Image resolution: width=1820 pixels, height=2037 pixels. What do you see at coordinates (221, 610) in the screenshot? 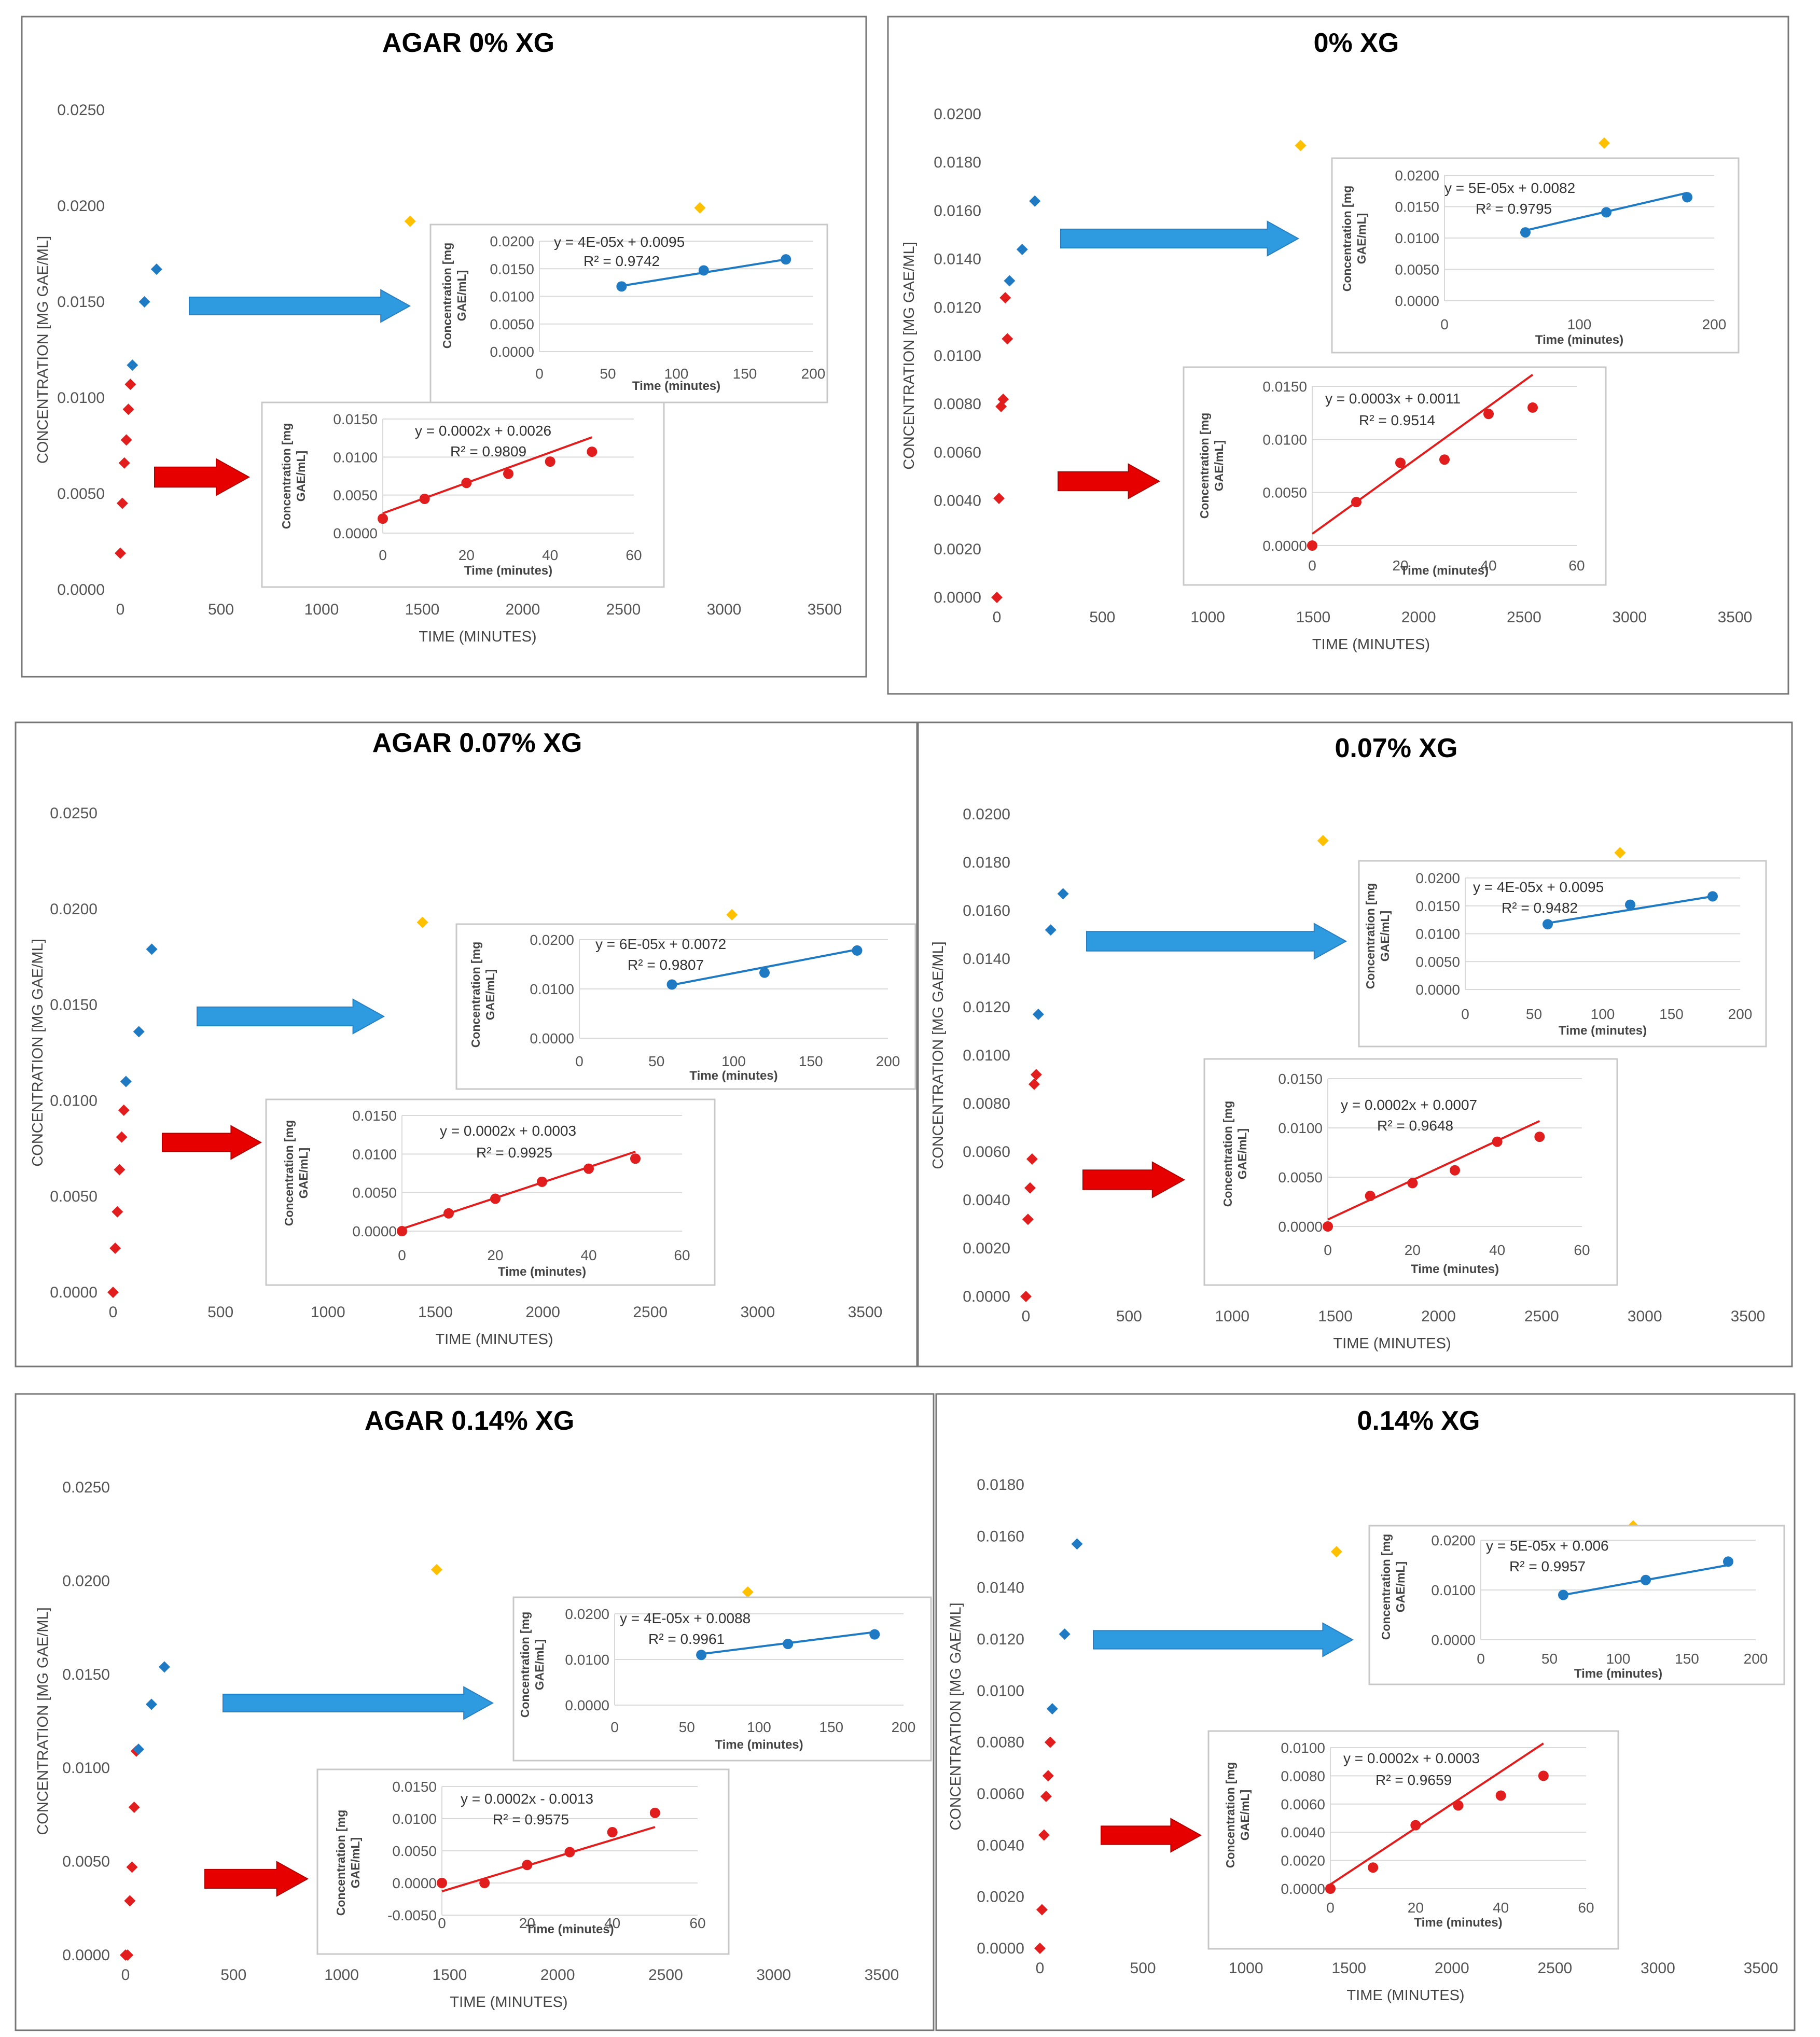
I see `x-tick-label: 500` at bounding box center [221, 610].